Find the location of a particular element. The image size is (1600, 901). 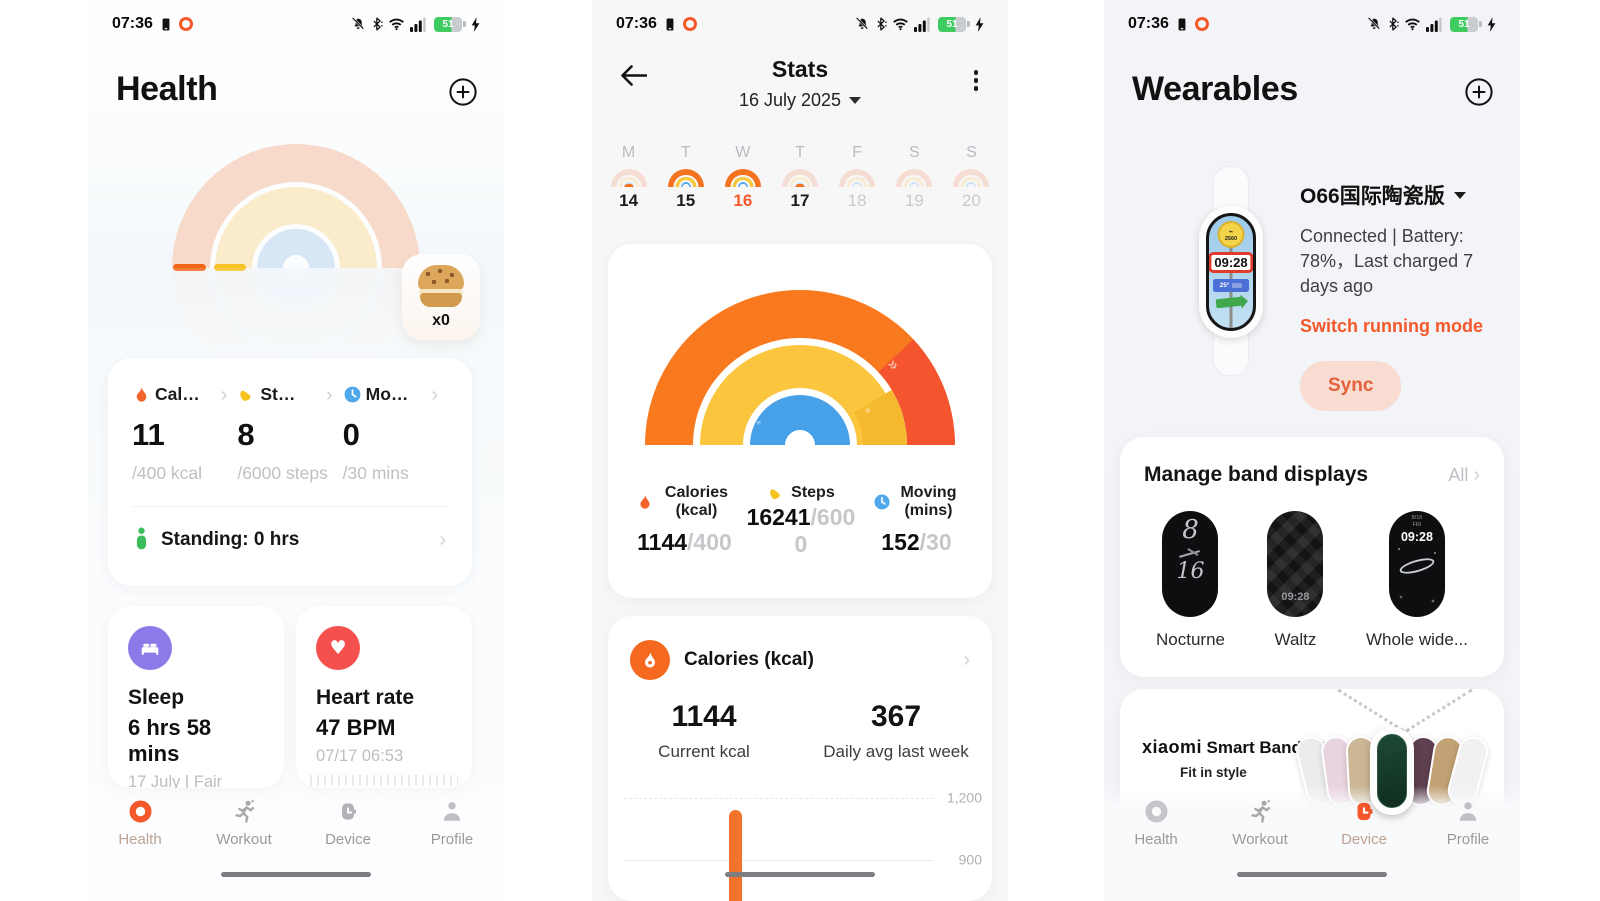

metric-moving: Mo… › 0 /30 mins is located at coordinates (395, 434).